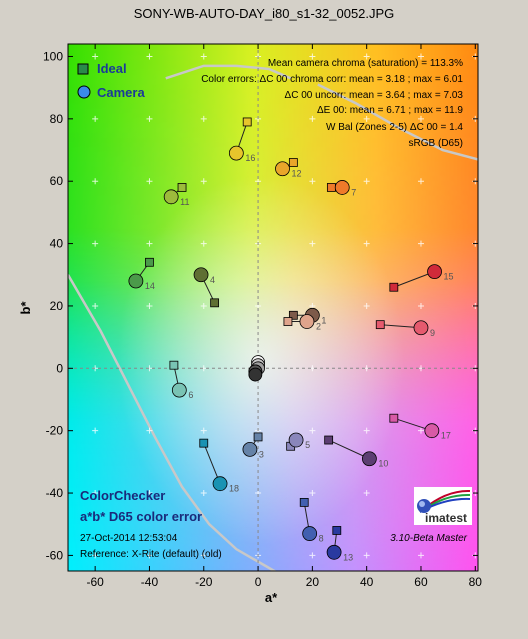 This screenshot has width=528, height=639. Describe the element at coordinates (59, 368) in the screenshot. I see `y-tick-label: 0` at that location.